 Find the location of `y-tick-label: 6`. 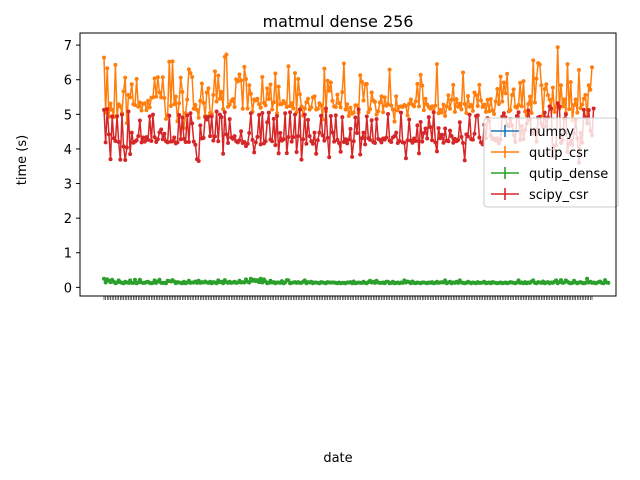

y-tick-label: 6 is located at coordinates (68, 81).